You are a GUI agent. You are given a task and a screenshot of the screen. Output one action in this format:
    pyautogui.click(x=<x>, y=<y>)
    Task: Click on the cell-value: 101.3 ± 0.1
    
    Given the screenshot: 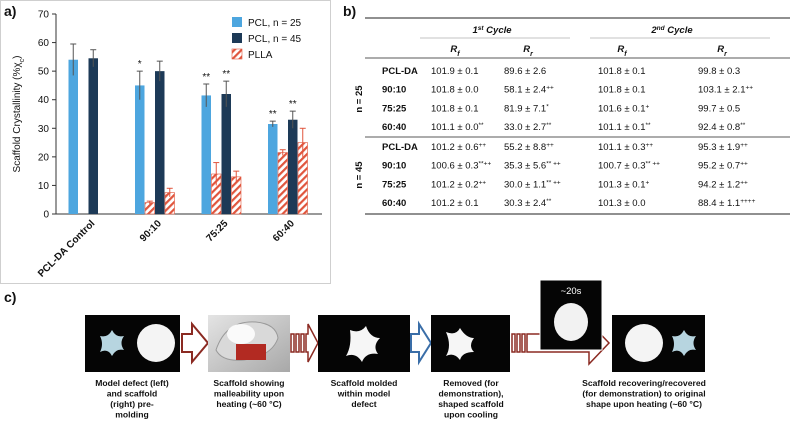 What is the action you would take?
    pyautogui.click(x=621, y=184)
    